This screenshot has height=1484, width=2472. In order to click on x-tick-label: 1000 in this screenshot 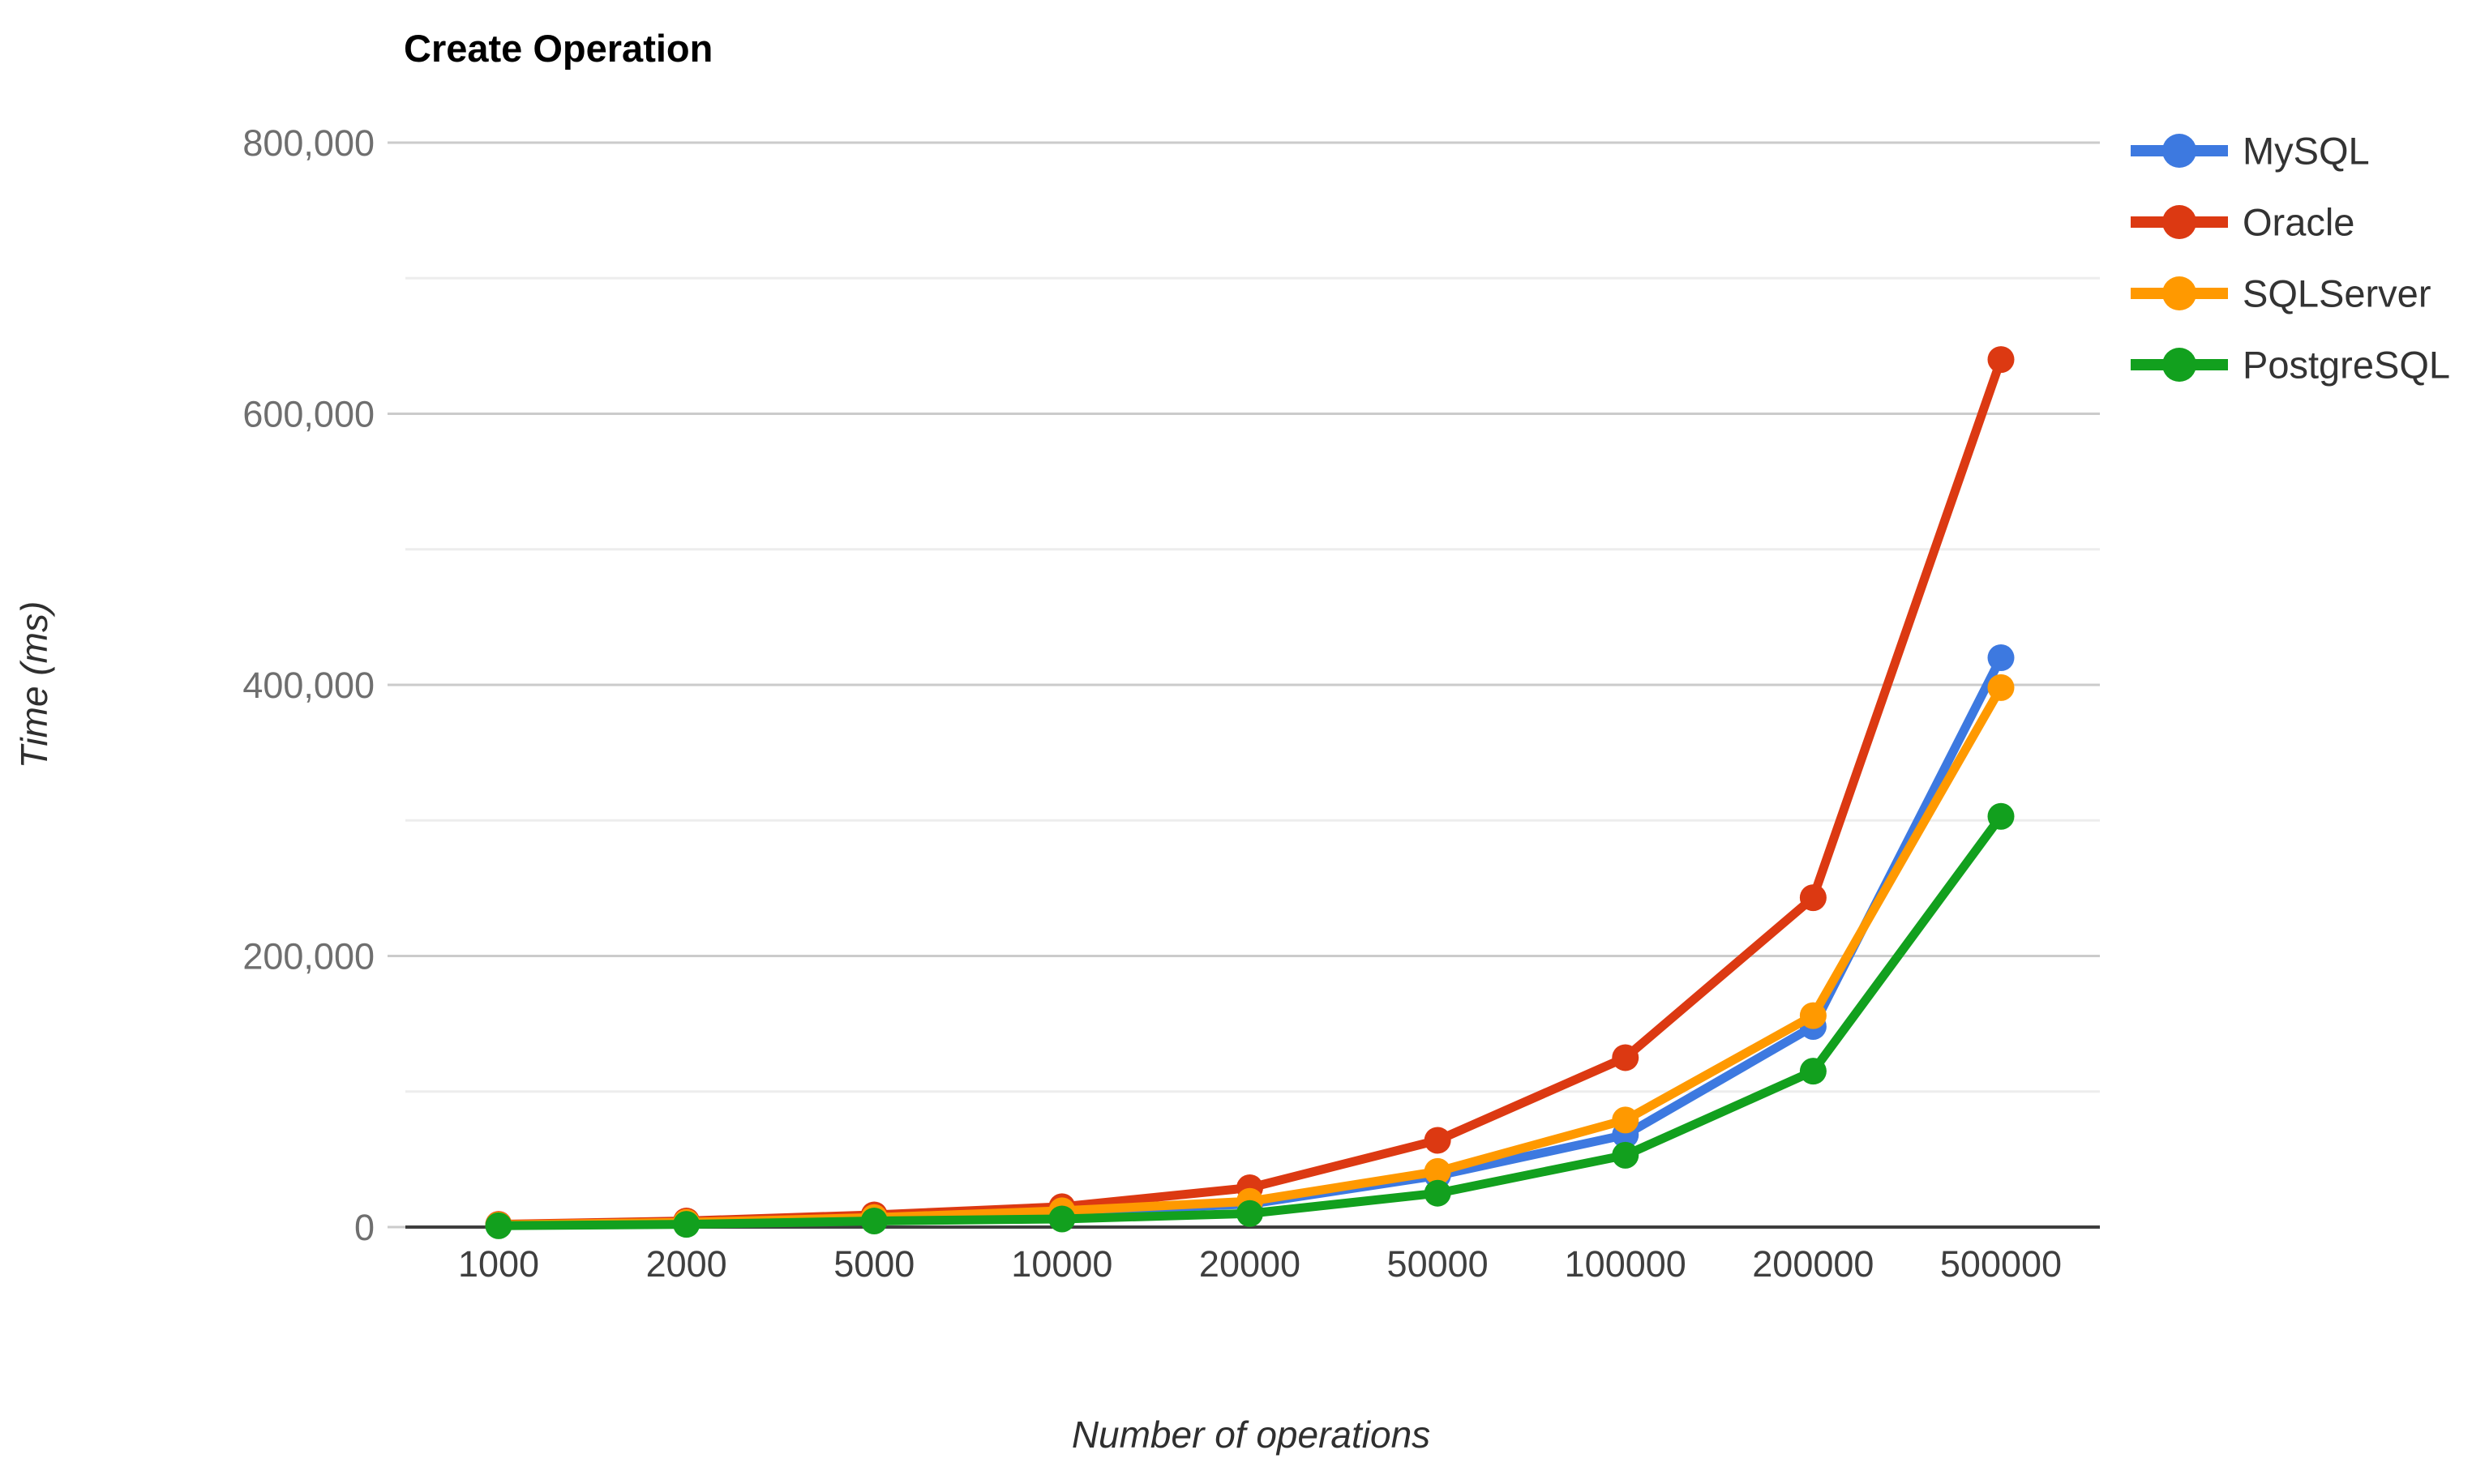, I will do `click(498, 1264)`.